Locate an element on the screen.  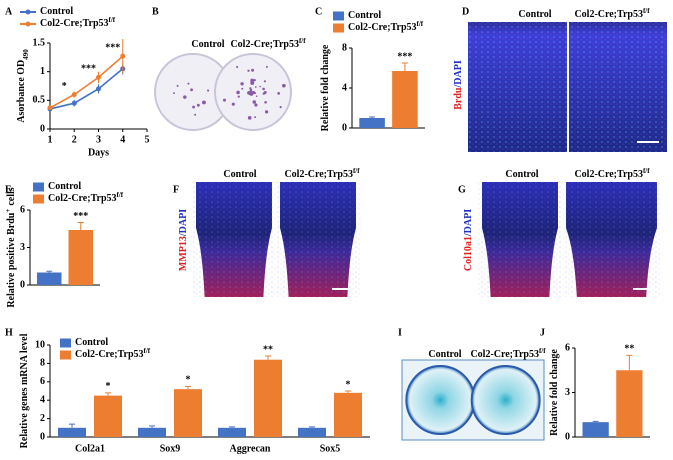
y-axis-label-part: Relative positive Brdu is located at coordinates (11, 259).